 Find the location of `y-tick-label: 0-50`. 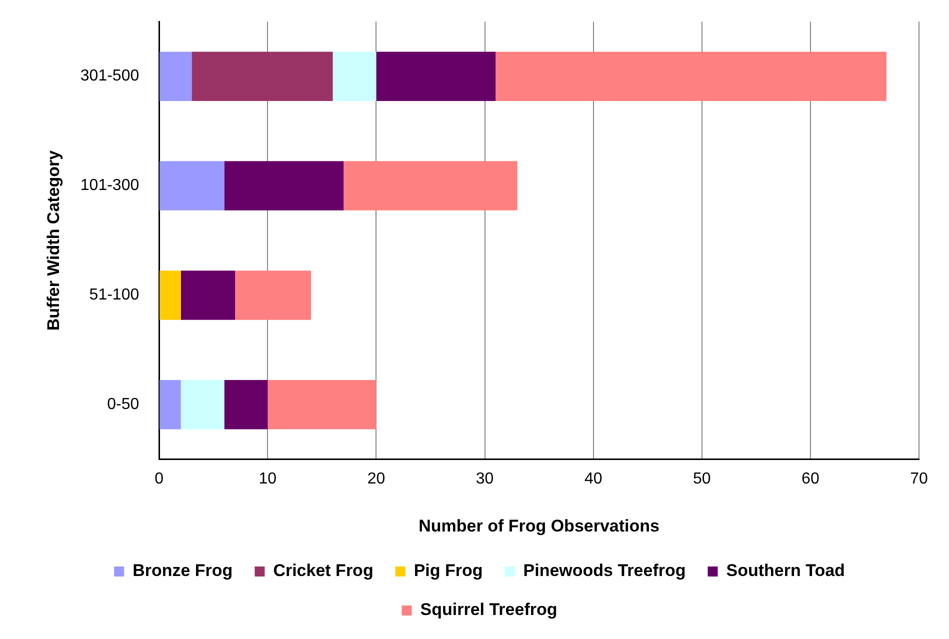

y-tick-label: 0-50 is located at coordinates (123, 405).